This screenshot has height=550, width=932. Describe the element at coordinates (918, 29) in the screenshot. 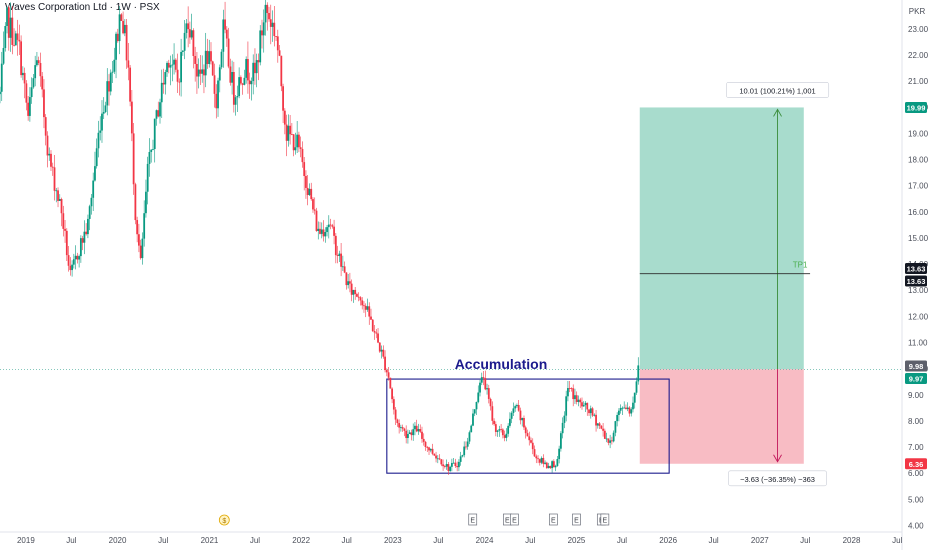

I see `y-tick-label: 23.00` at that location.